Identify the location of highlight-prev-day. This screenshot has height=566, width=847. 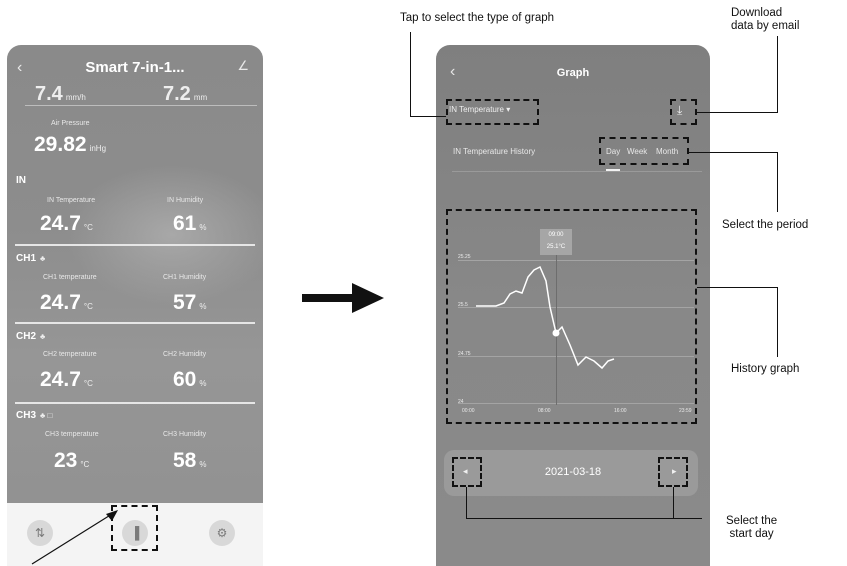
(467, 472).